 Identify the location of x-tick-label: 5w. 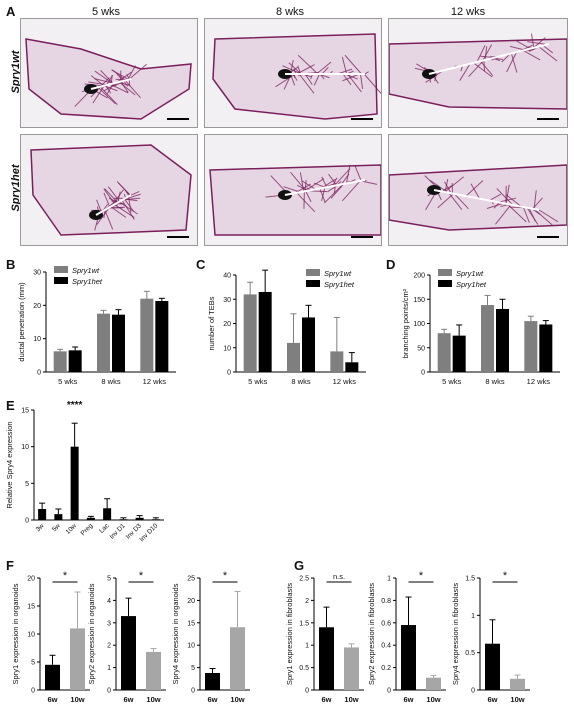
(56, 527).